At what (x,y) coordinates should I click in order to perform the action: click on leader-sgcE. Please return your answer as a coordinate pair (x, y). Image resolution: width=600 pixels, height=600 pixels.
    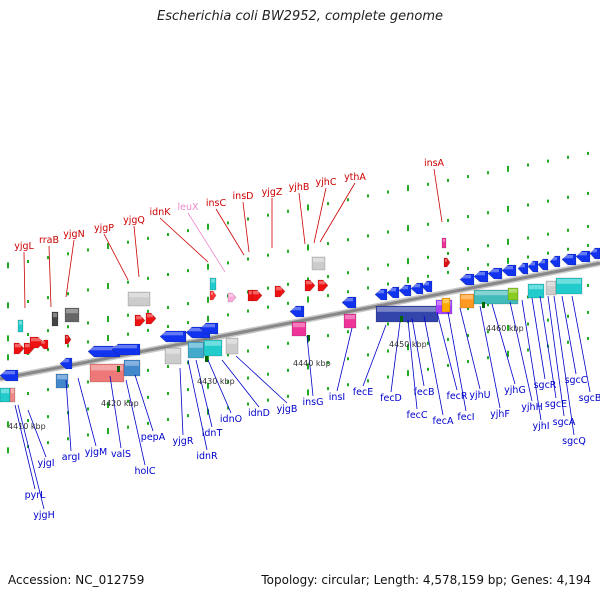
    Looking at the image, I should click on (548, 347).